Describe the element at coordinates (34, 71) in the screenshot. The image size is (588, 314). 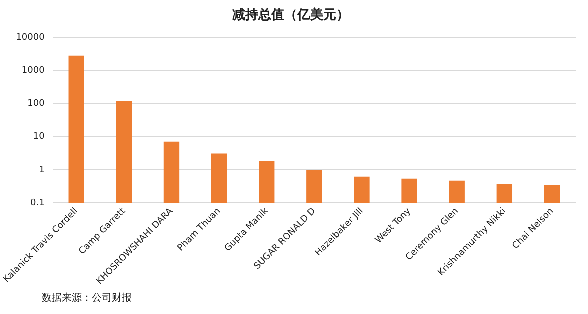
I see `y-tick-label: 1000` at that location.